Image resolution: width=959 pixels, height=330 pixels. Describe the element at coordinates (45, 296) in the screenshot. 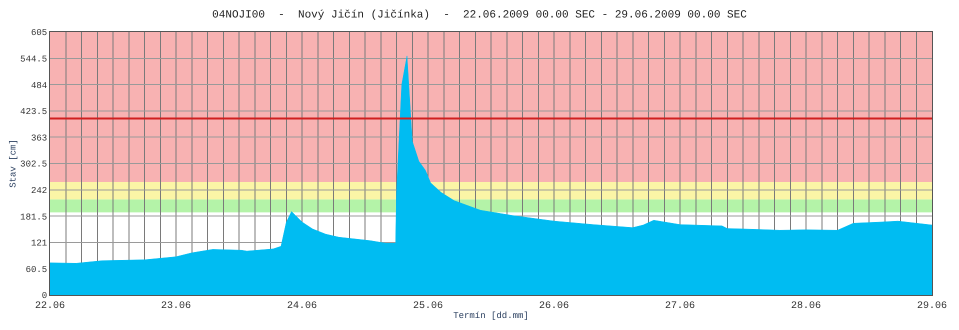

I see `y-tick-label: 0` at that location.